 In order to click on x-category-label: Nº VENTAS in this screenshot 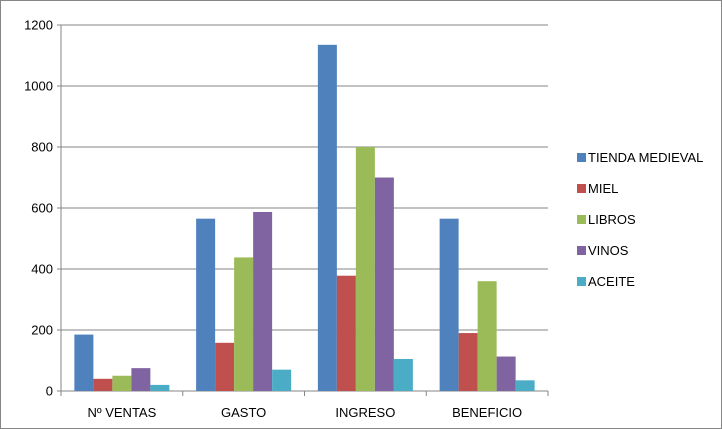, I will do `click(121, 412)`.